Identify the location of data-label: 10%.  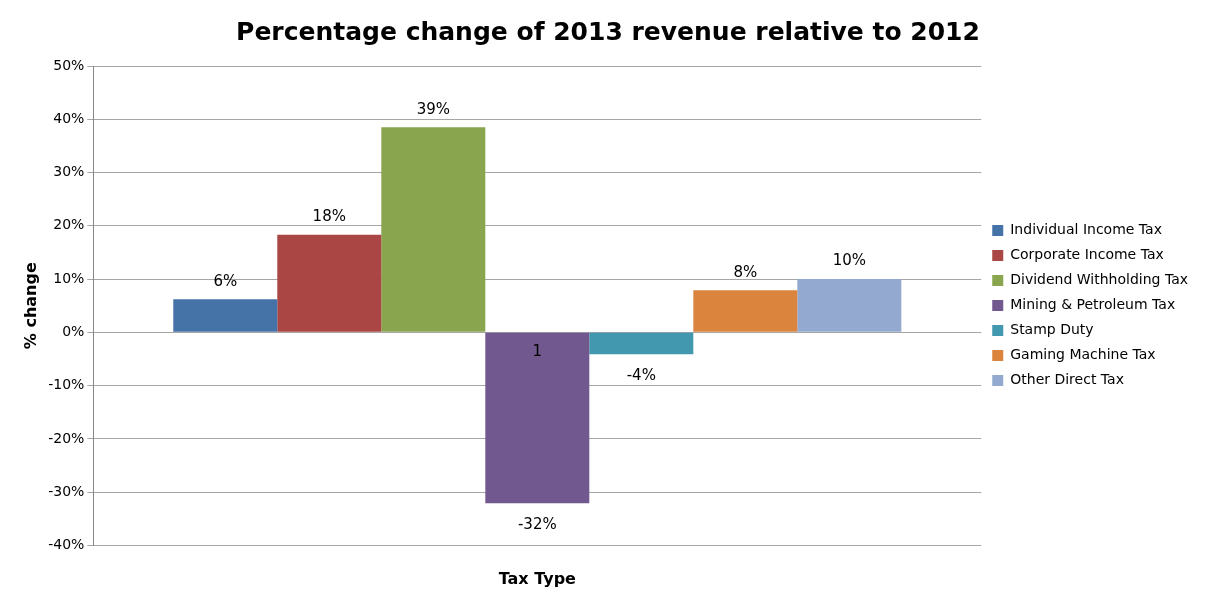
(849, 260).